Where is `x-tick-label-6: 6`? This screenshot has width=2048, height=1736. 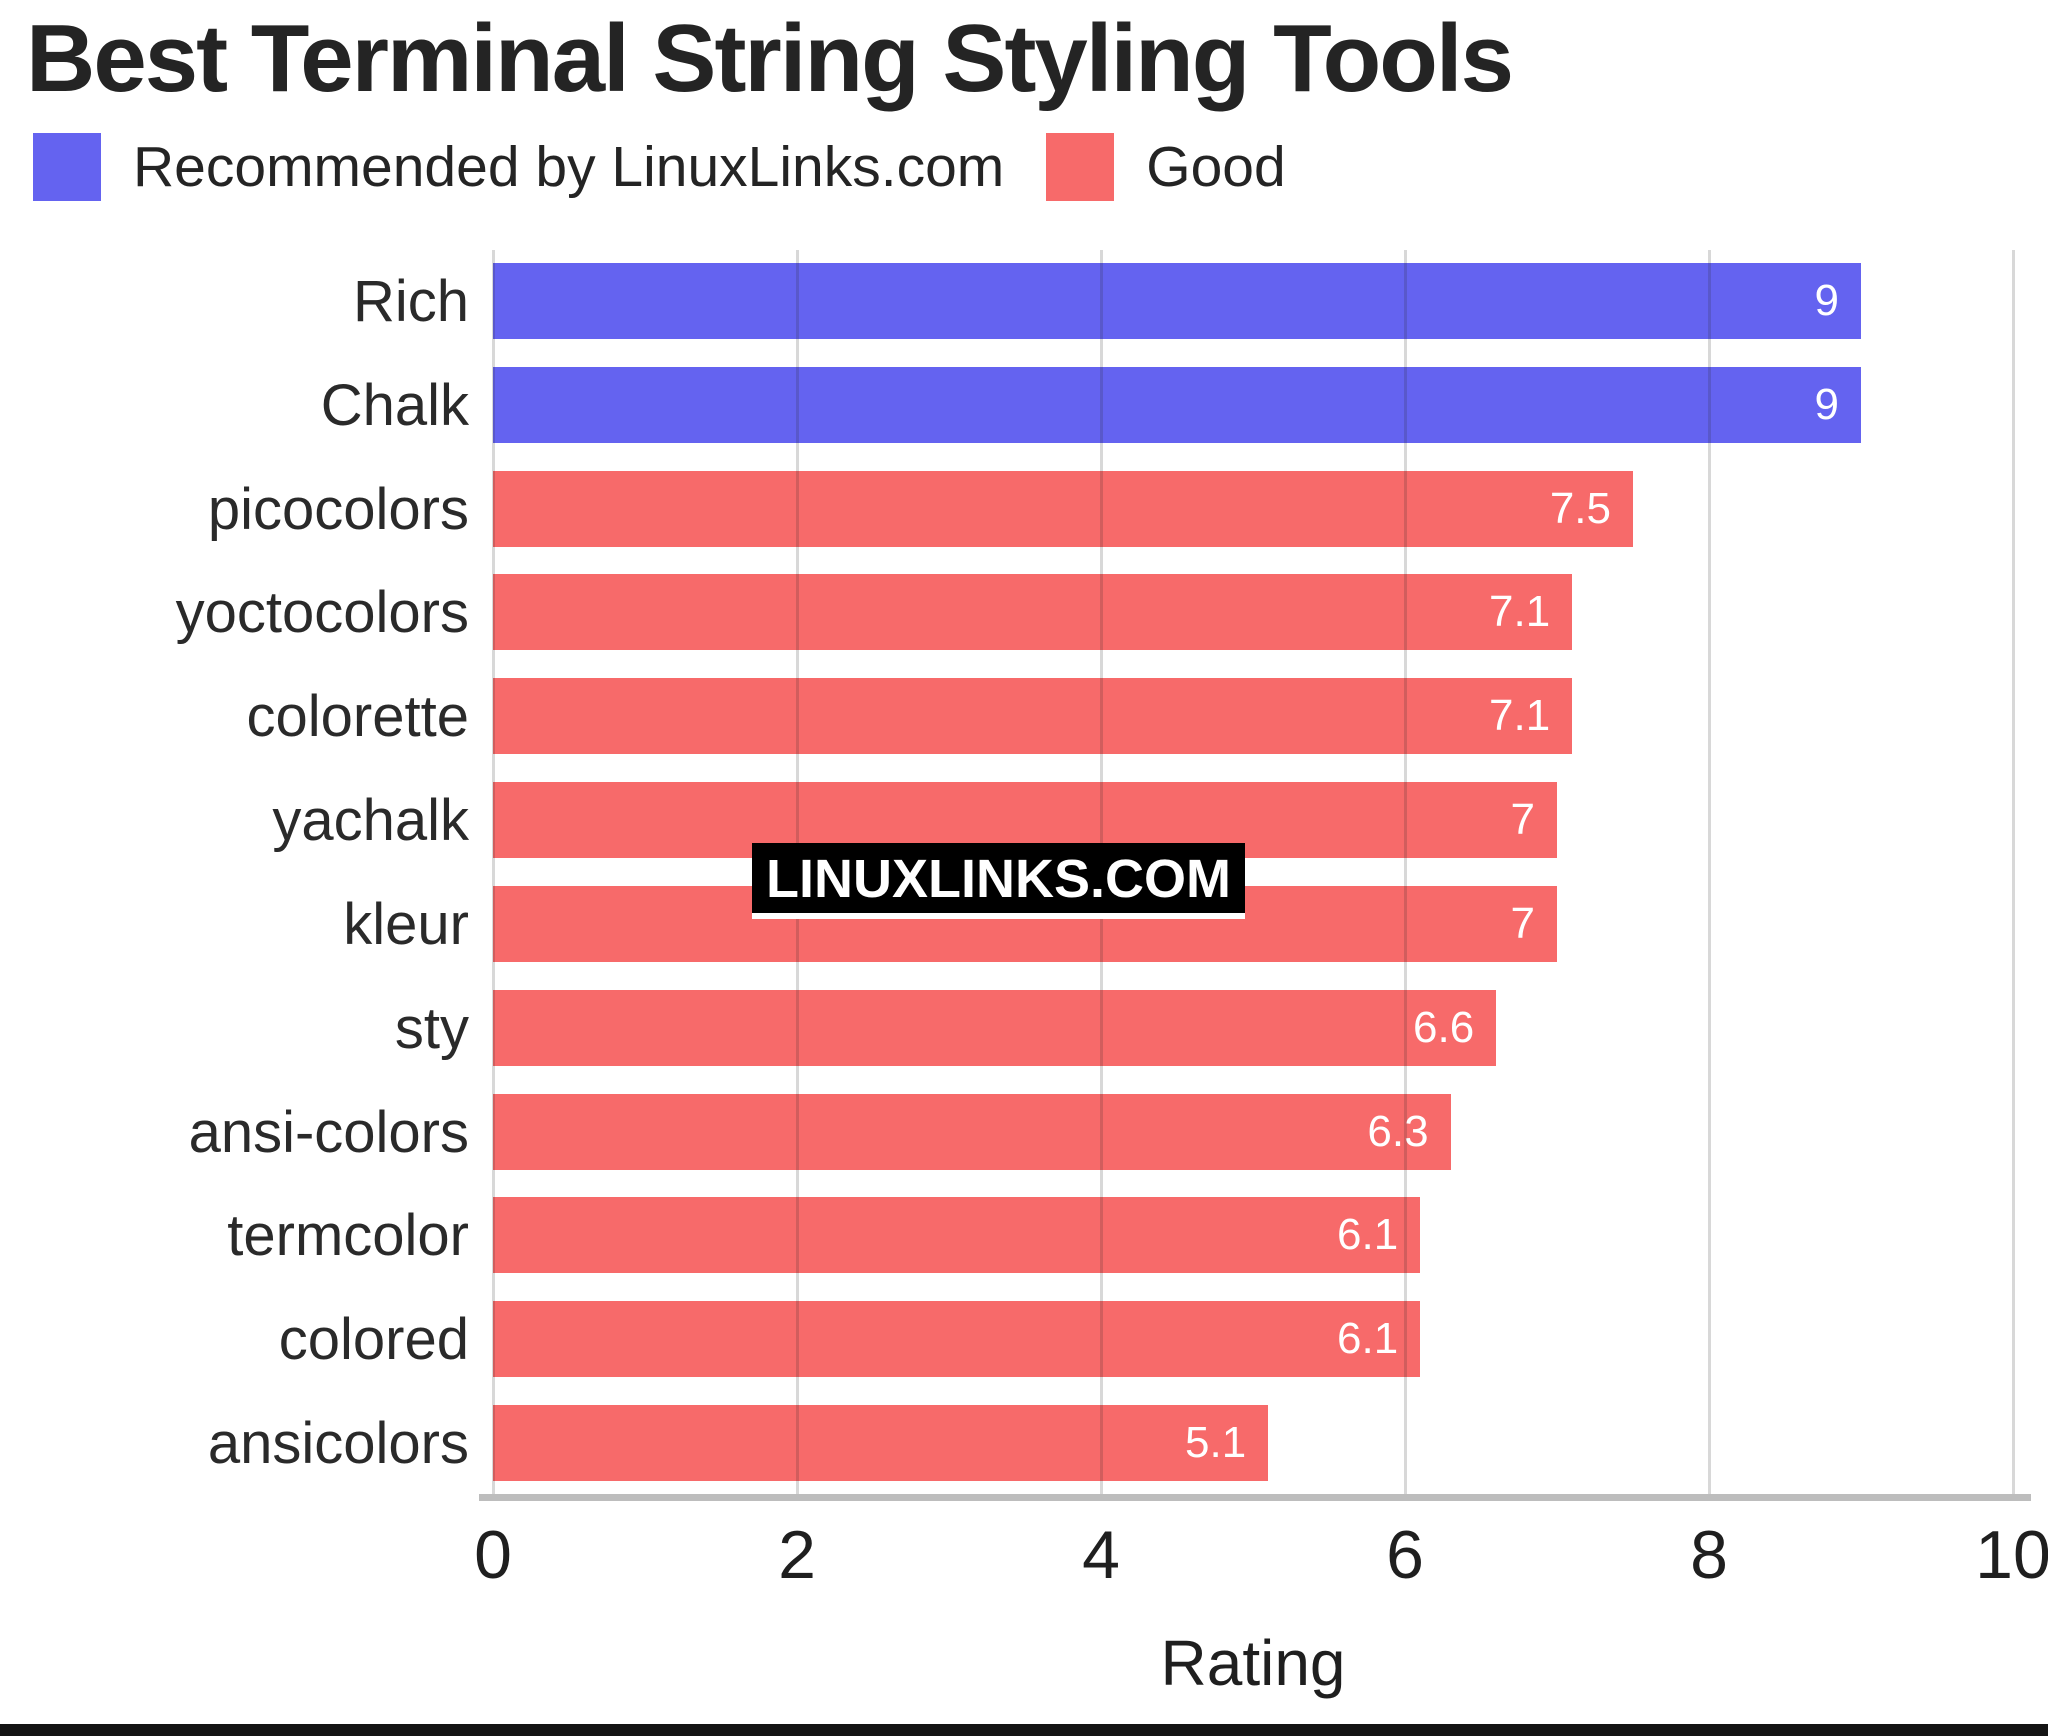 x-tick-label-6: 6 is located at coordinates (1405, 1555).